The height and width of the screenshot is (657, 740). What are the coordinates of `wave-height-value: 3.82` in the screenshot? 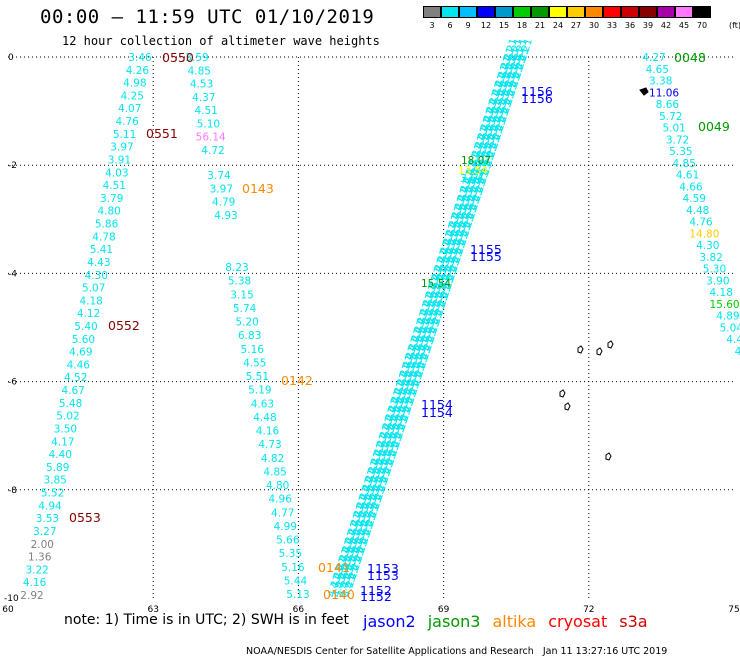 It's located at (710, 258).